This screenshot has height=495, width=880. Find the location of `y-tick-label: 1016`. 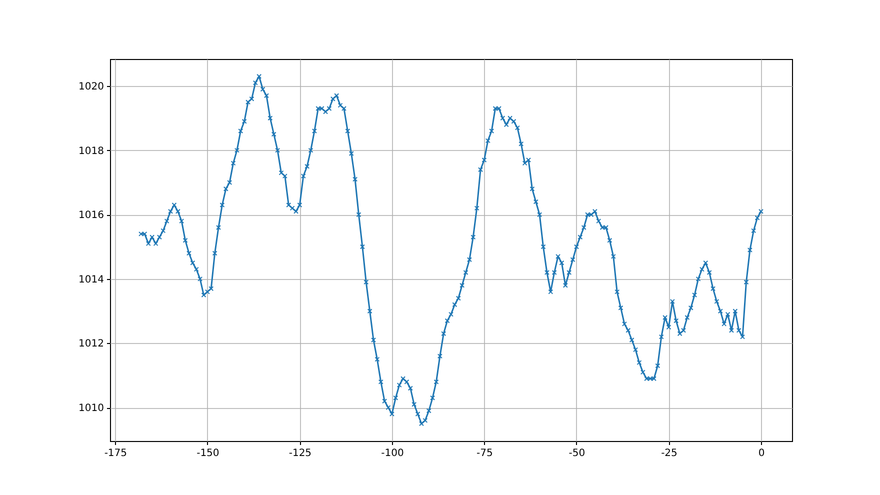

y-tick-label: 1016 is located at coordinates (91, 216).